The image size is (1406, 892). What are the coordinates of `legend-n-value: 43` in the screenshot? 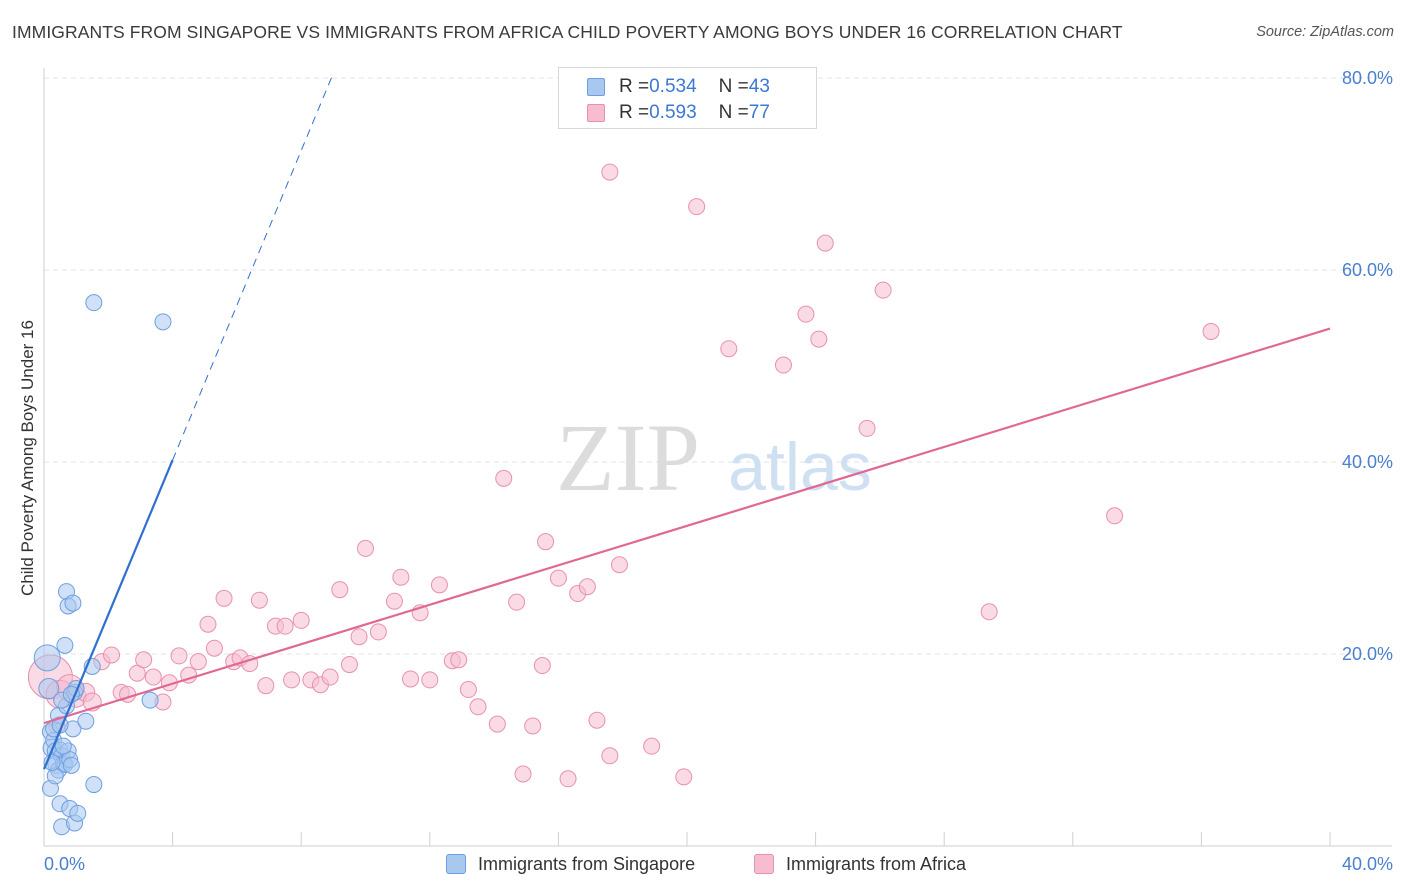 It's located at (759, 86).